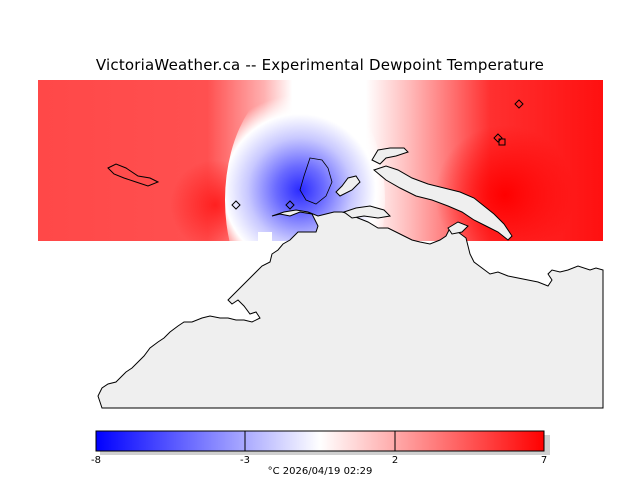 This screenshot has height=480, width=640. I want to click on map-markers, so click(377, 154).